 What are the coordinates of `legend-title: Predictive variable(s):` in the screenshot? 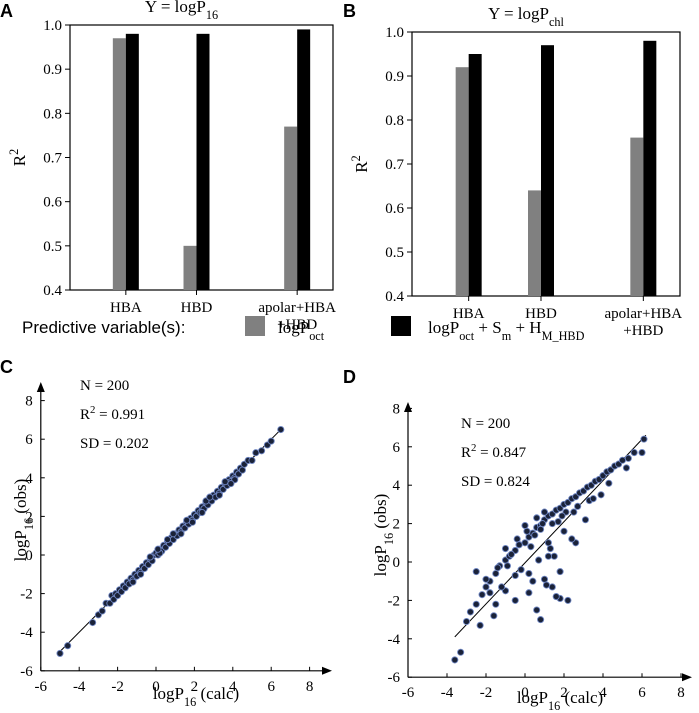 It's located at (103, 327).